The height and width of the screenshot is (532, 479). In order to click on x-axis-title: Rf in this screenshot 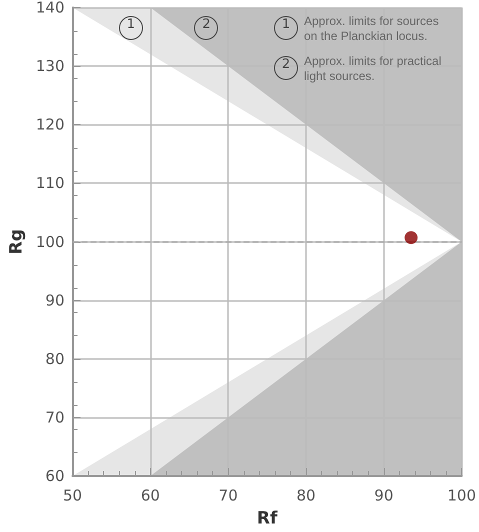, I will do `click(267, 518)`.